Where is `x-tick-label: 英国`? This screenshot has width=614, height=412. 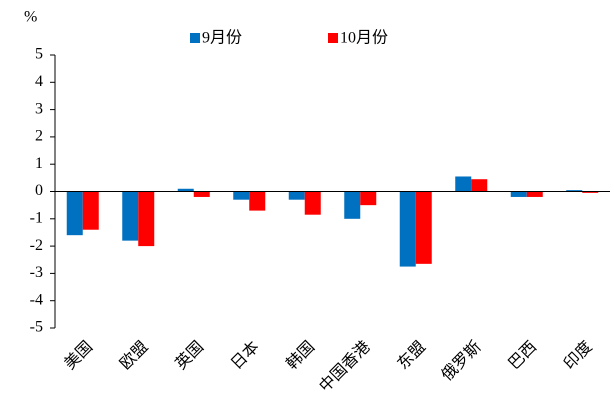 x-tick-label: 英国 is located at coordinates (189, 355).